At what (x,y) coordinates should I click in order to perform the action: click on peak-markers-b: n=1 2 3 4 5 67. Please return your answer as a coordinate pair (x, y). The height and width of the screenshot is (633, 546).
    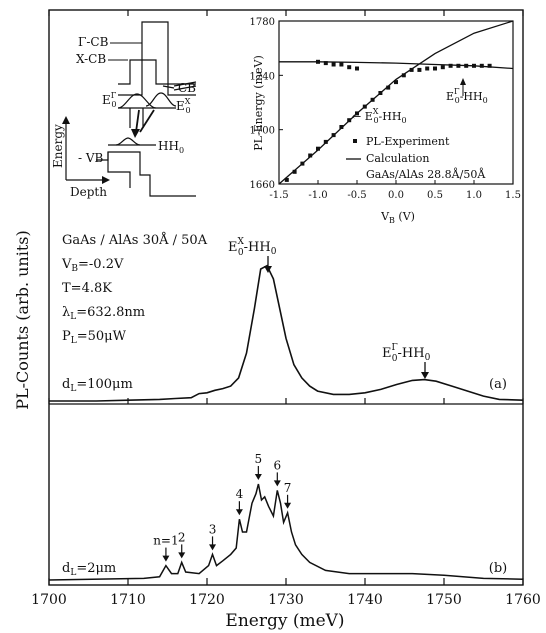
    Looking at the image, I should click on (222, 507).